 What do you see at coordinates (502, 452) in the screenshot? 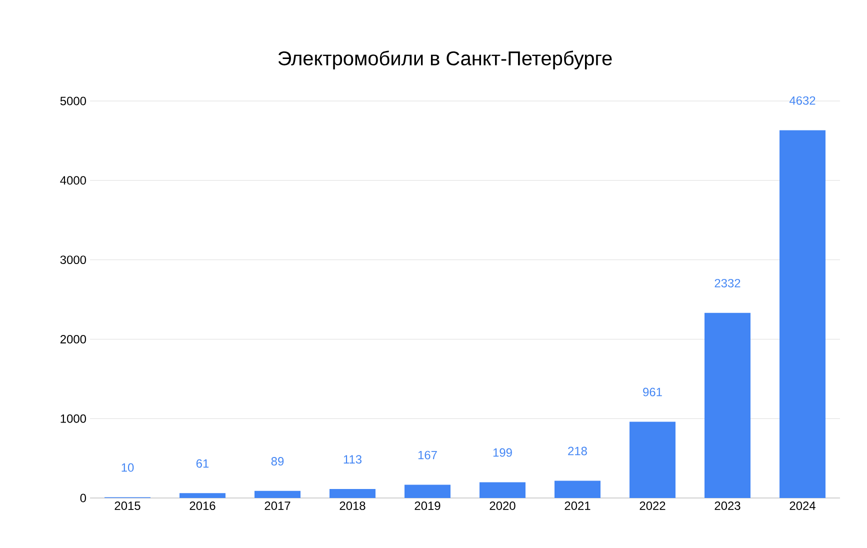
I see `data-label: 199` at bounding box center [502, 452].